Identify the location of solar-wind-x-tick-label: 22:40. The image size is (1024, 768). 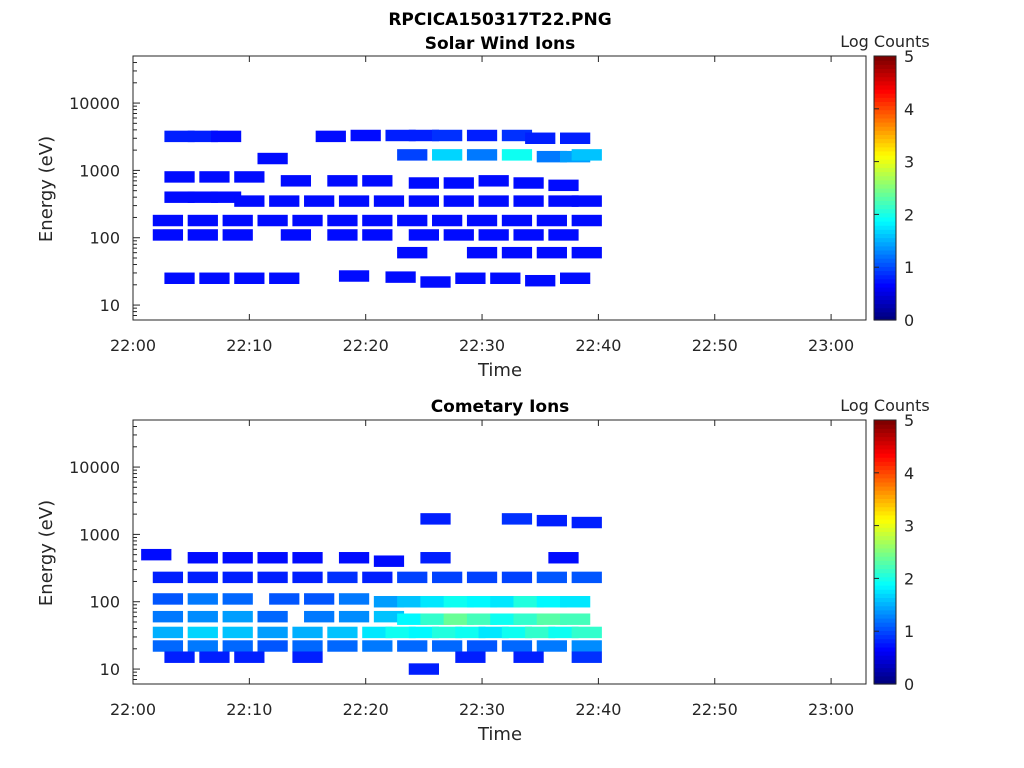
(598, 345).